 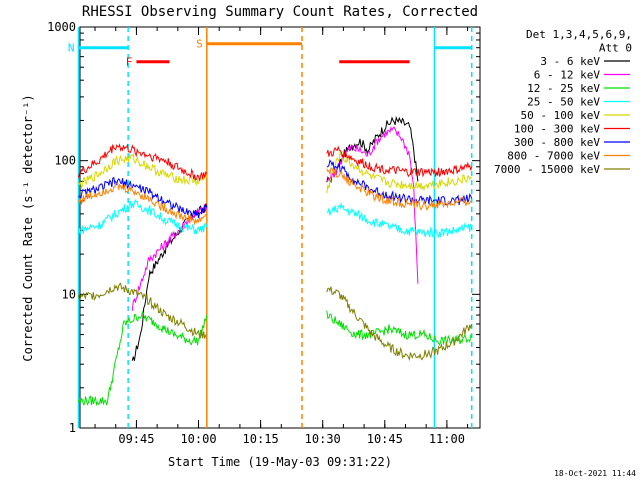 I want to click on legend-title-line: Det 1,3,4,5,6,9,, so click(x=579, y=34).